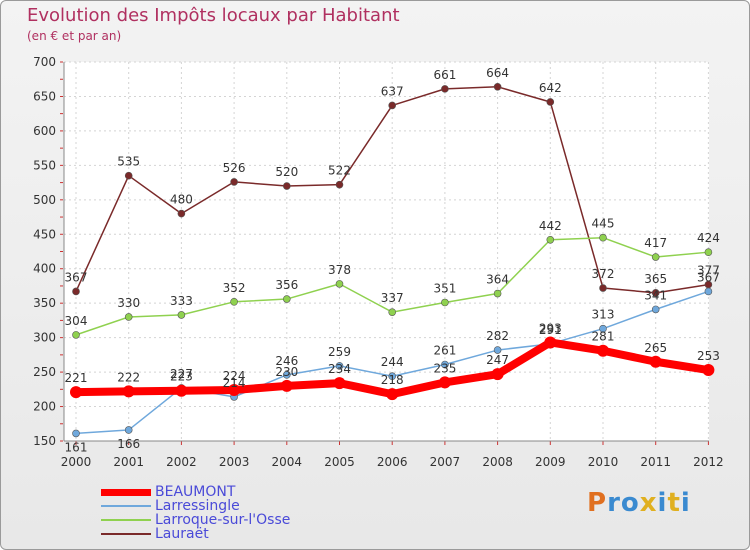 This screenshot has height=550, width=750. I want to click on data-label: 313, so click(603, 315).